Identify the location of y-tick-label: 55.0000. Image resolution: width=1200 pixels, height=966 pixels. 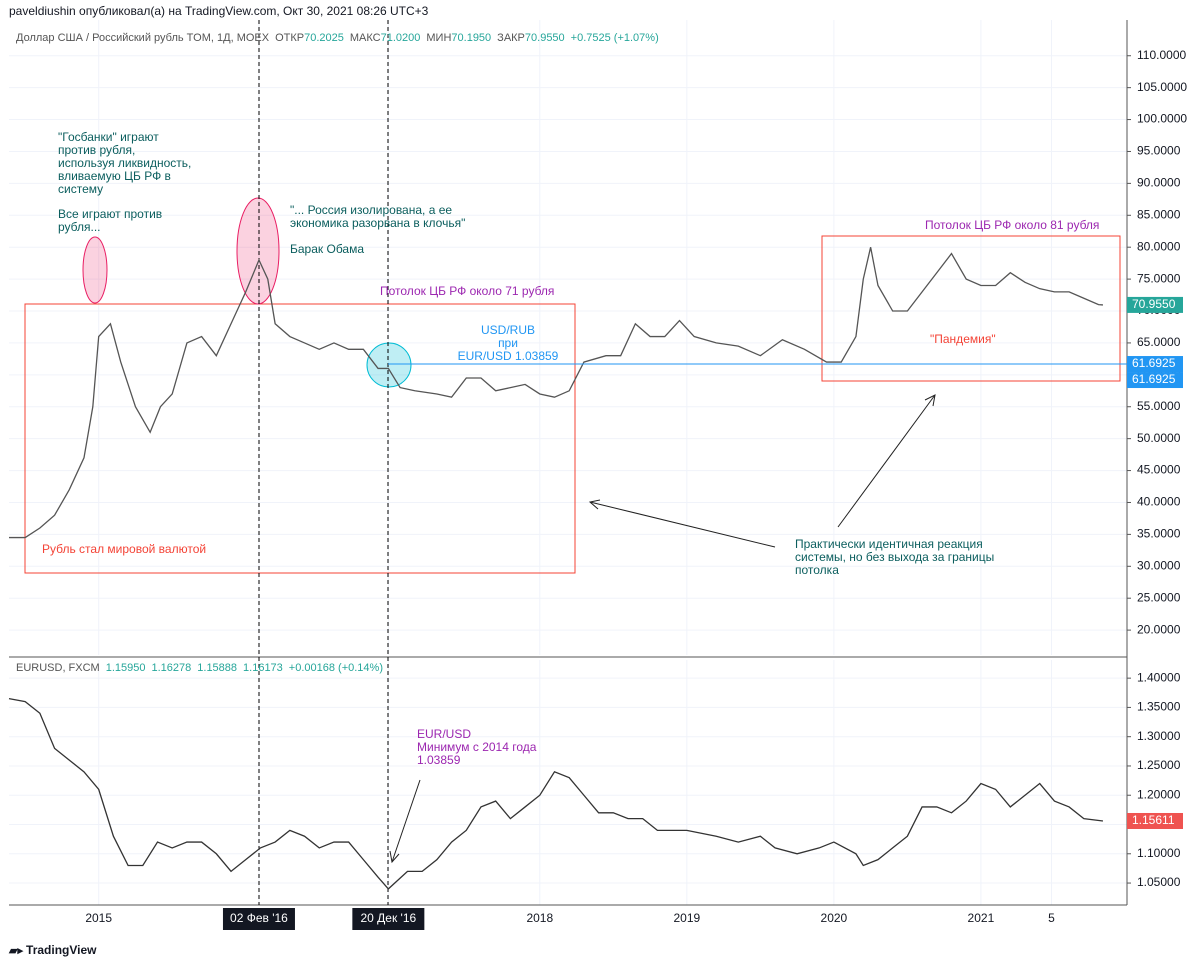
(1159, 406).